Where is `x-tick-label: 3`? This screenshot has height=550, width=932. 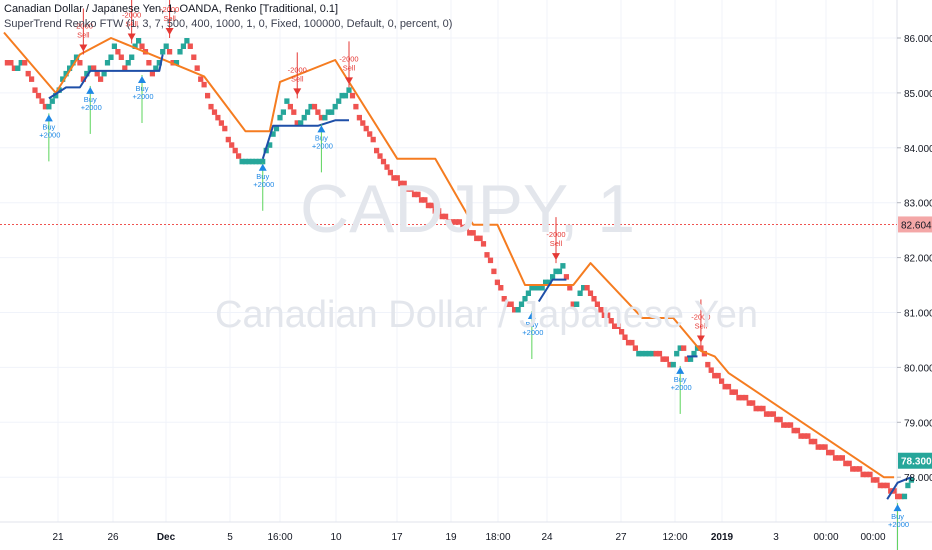 x-tick-label: 3 is located at coordinates (776, 537).